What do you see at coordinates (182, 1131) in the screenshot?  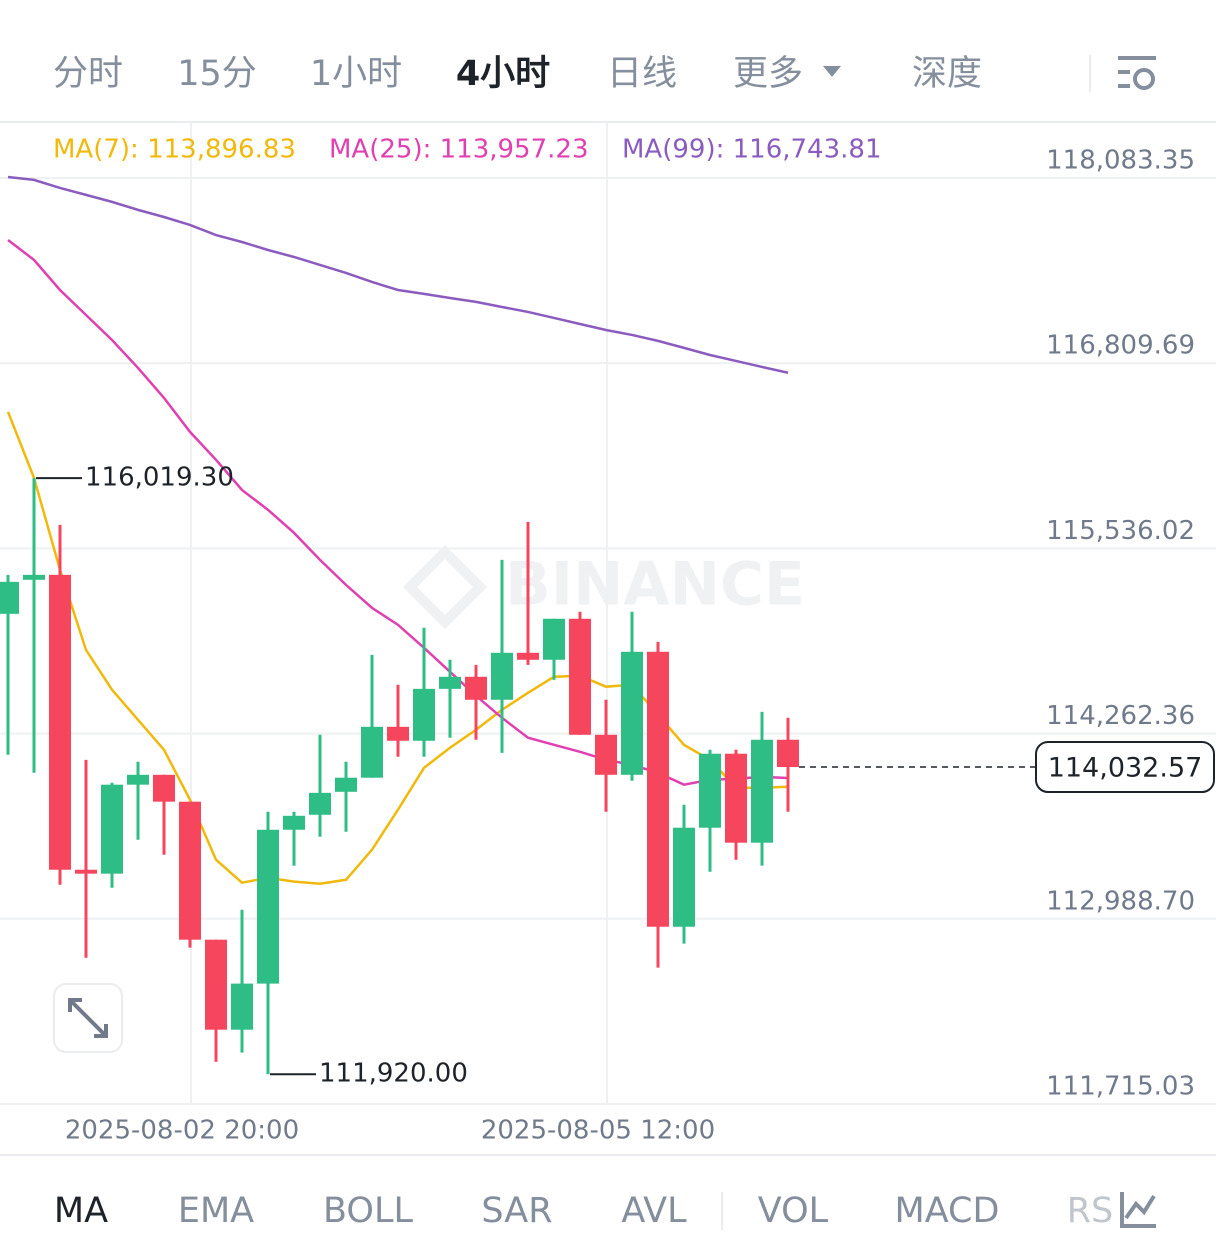 I see `x-tick-label: 2025-08-02 20:00` at bounding box center [182, 1131].